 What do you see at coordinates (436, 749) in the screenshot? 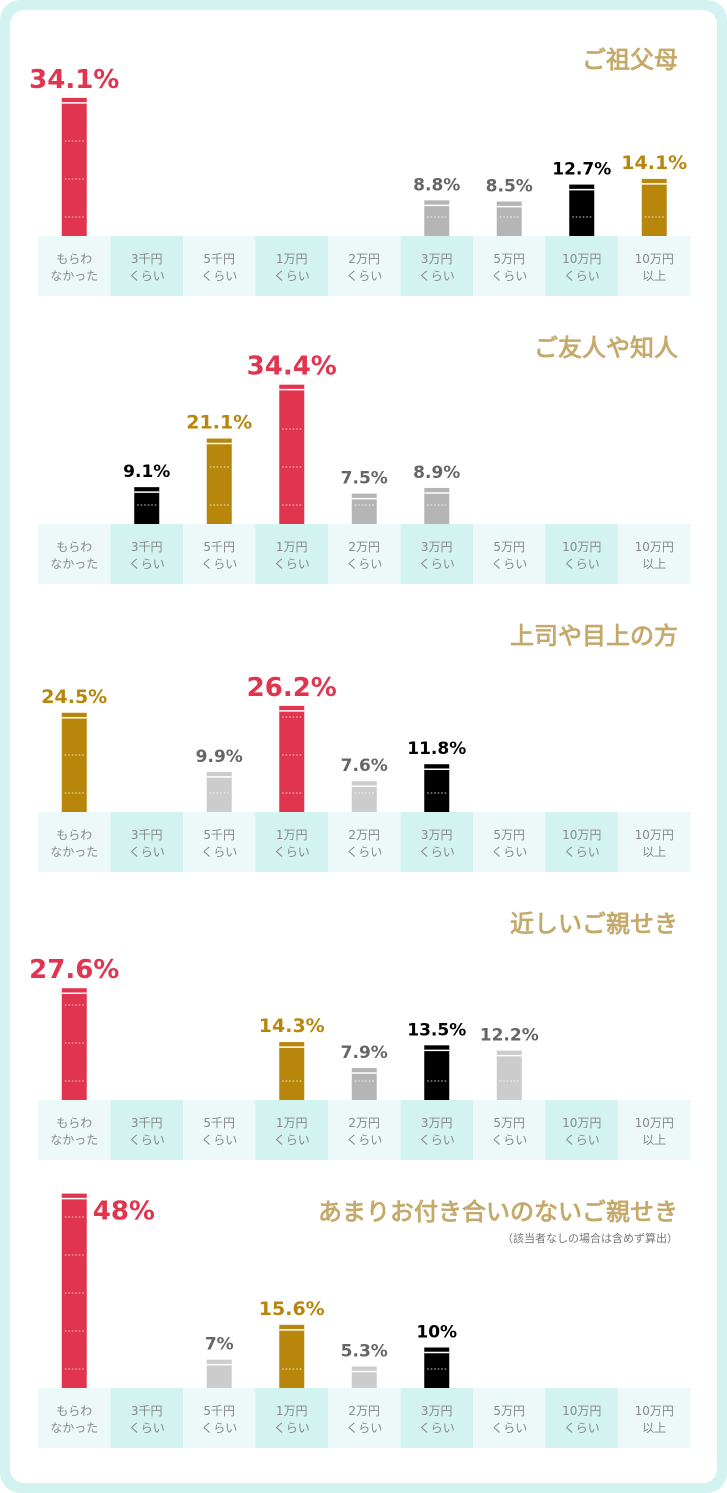
I see `value-label: 11.8%` at bounding box center [436, 749].